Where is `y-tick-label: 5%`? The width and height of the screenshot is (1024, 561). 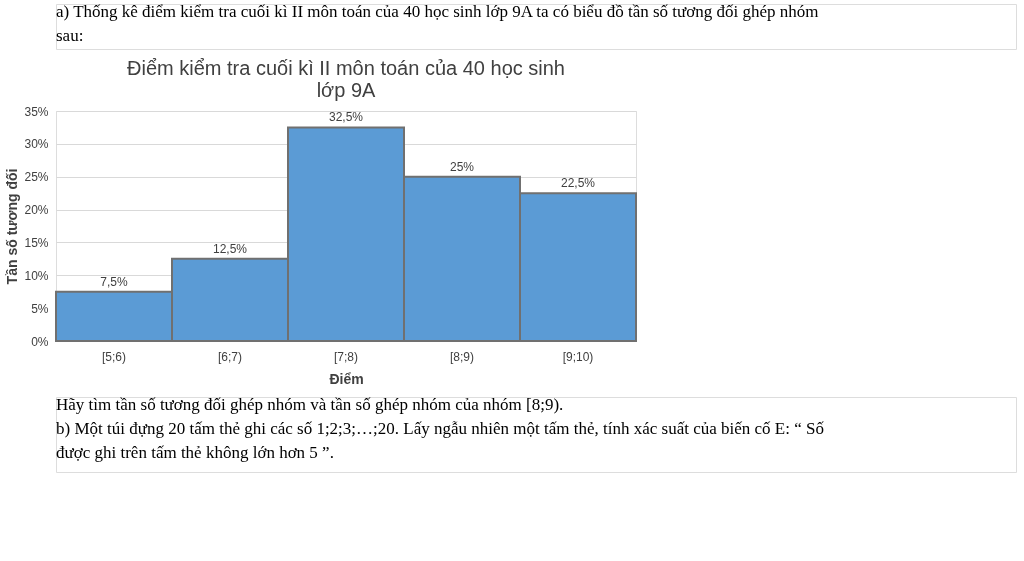
y-tick-label: 5% is located at coordinates (40, 308).